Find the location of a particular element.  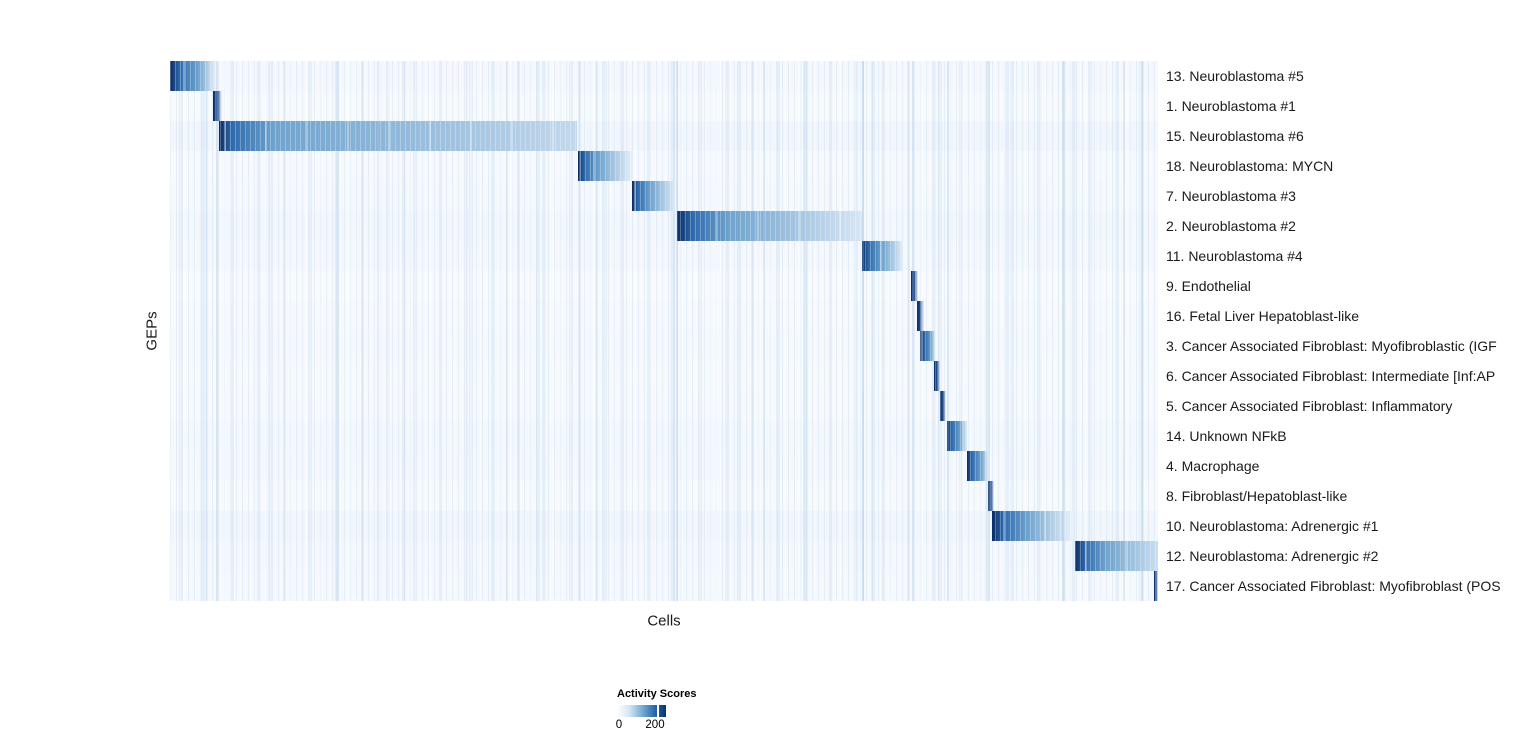

colorbar-tick-mark is located at coordinates (658, 711).